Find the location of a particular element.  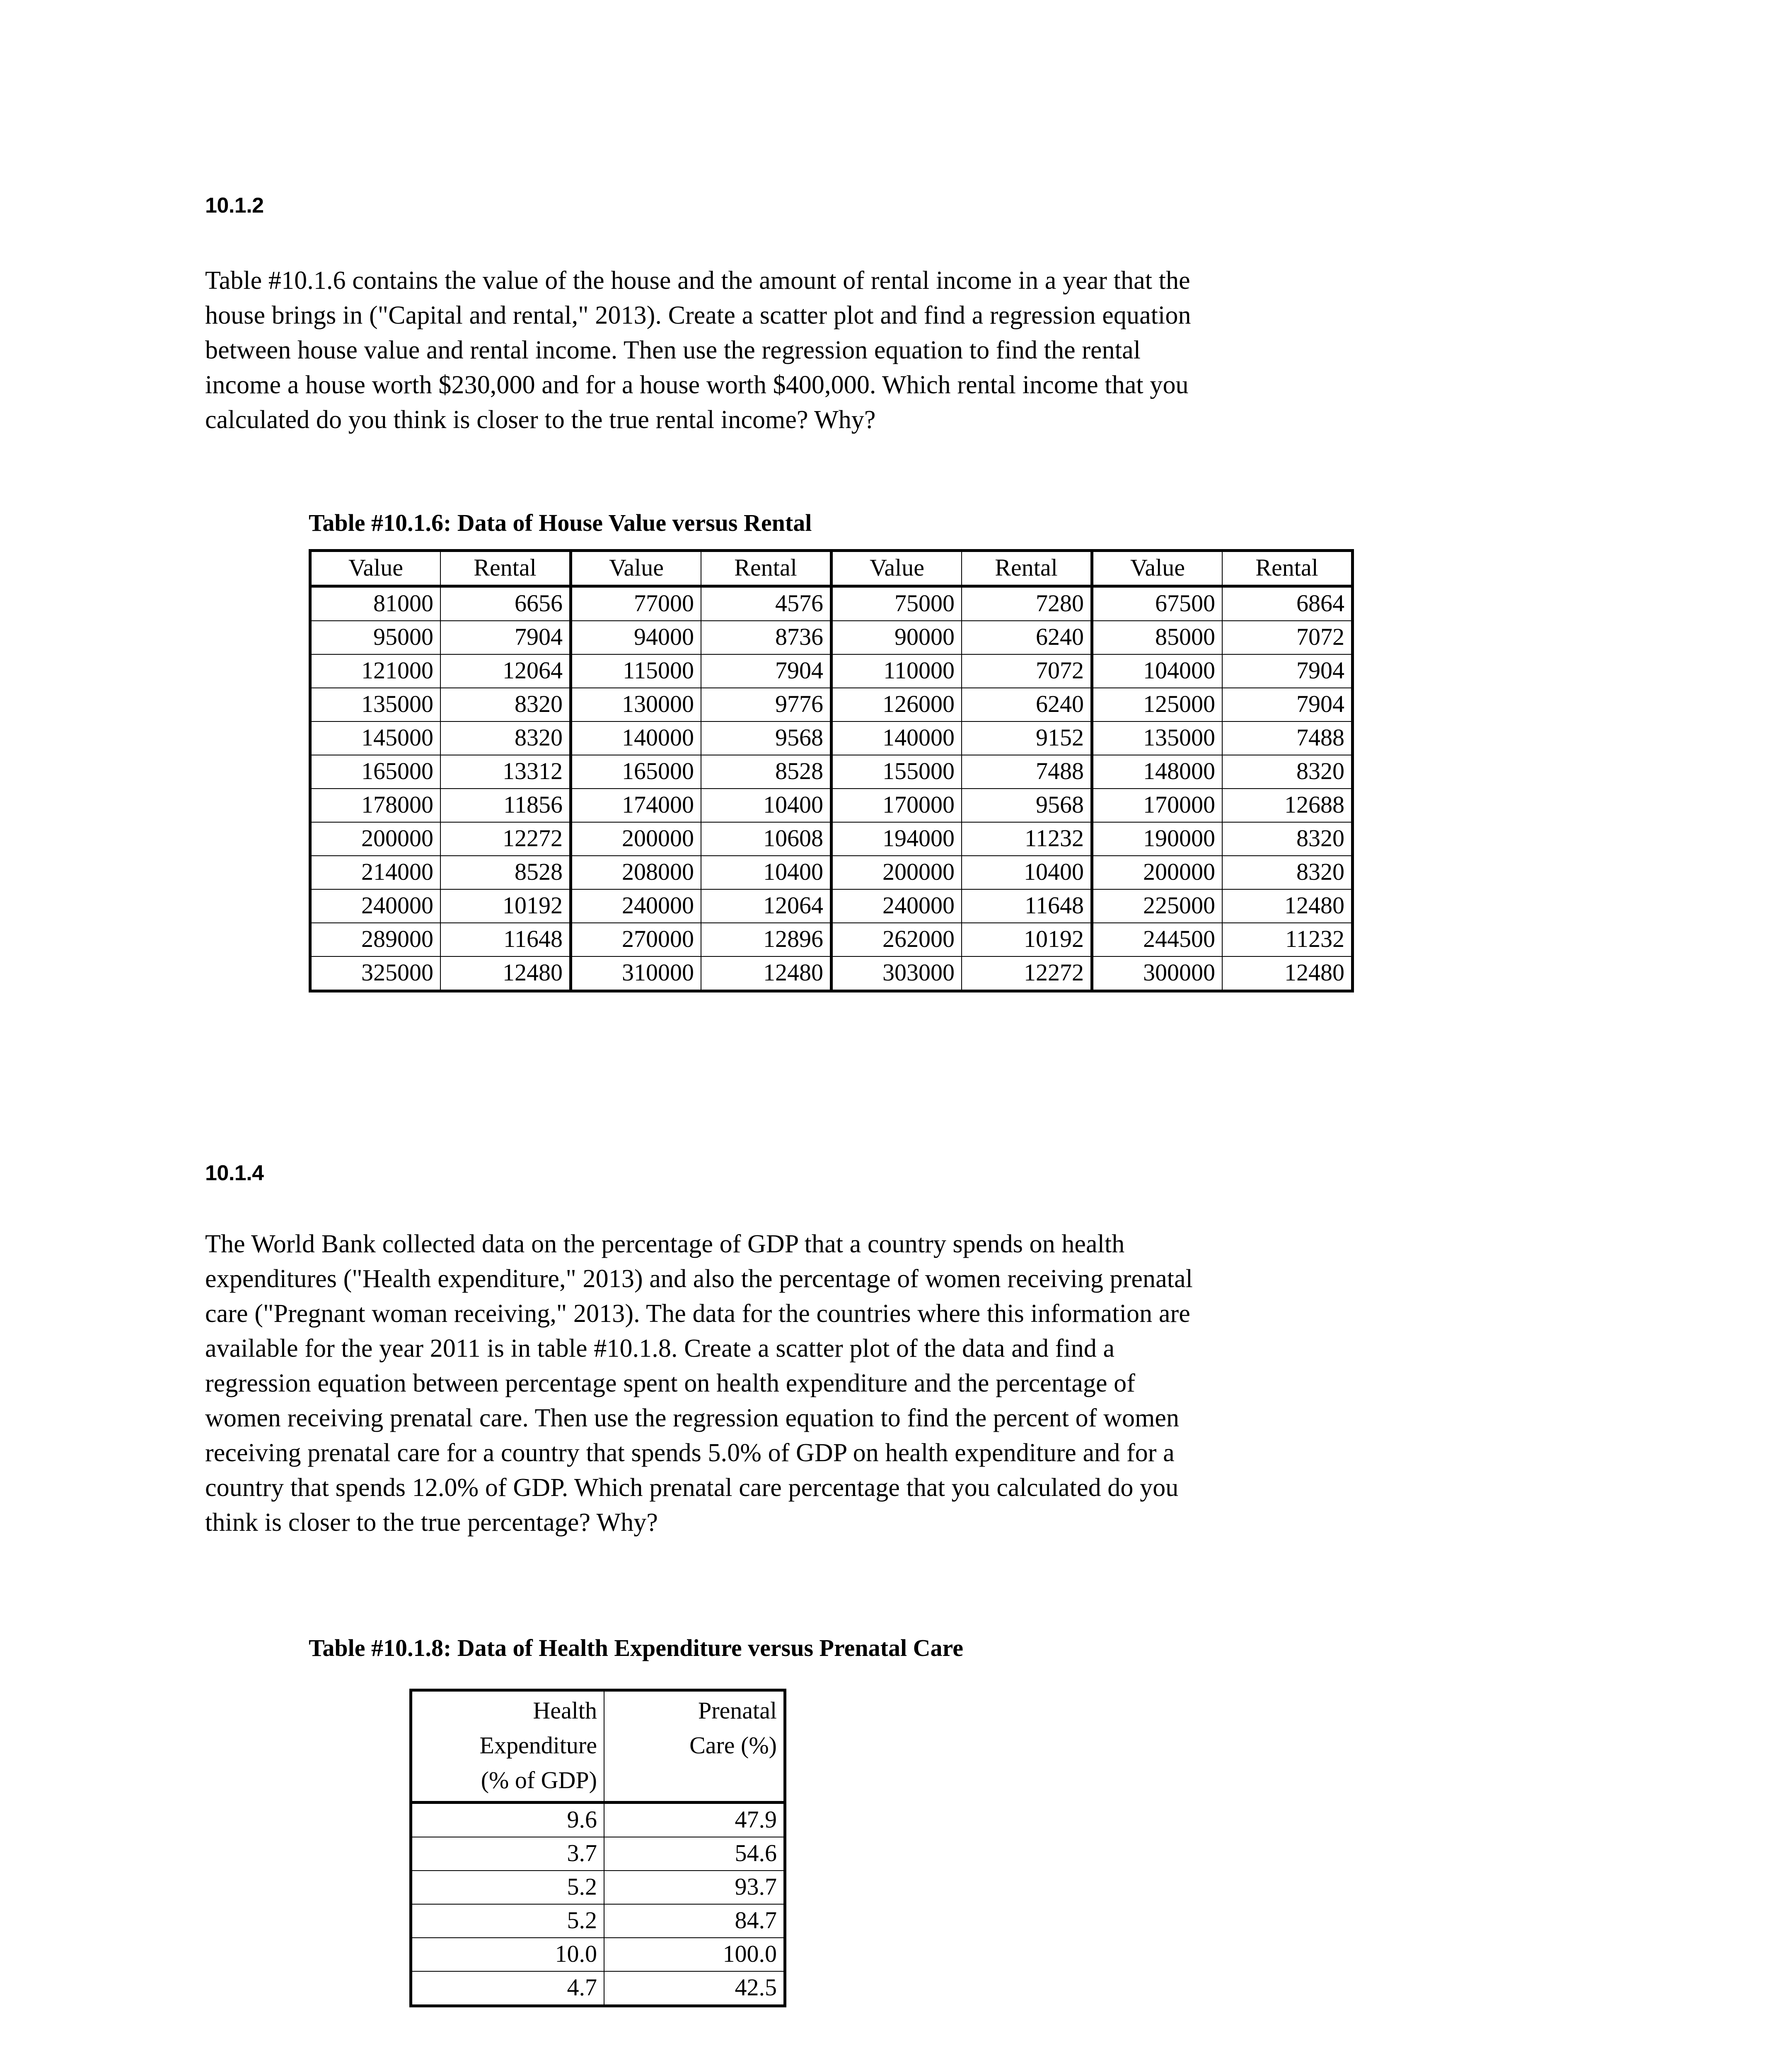

table-cell: 84.7 is located at coordinates (695, 1921).